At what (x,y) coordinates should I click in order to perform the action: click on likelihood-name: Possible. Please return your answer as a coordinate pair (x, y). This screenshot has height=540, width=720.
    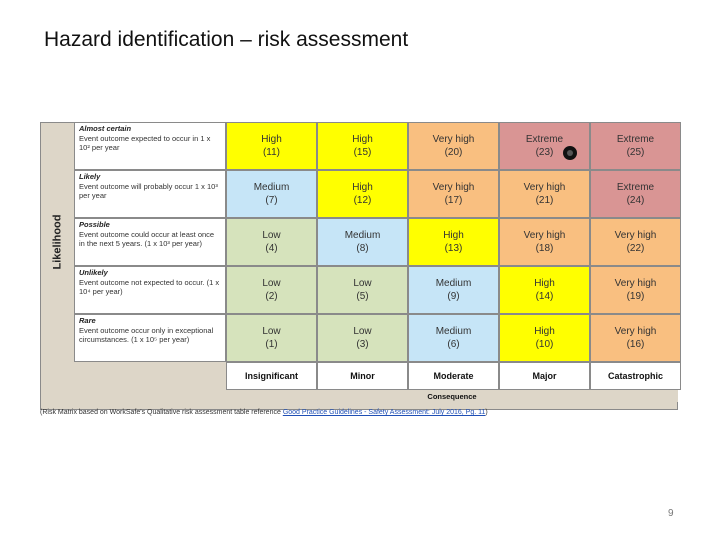
    Looking at the image, I should click on (94, 224).